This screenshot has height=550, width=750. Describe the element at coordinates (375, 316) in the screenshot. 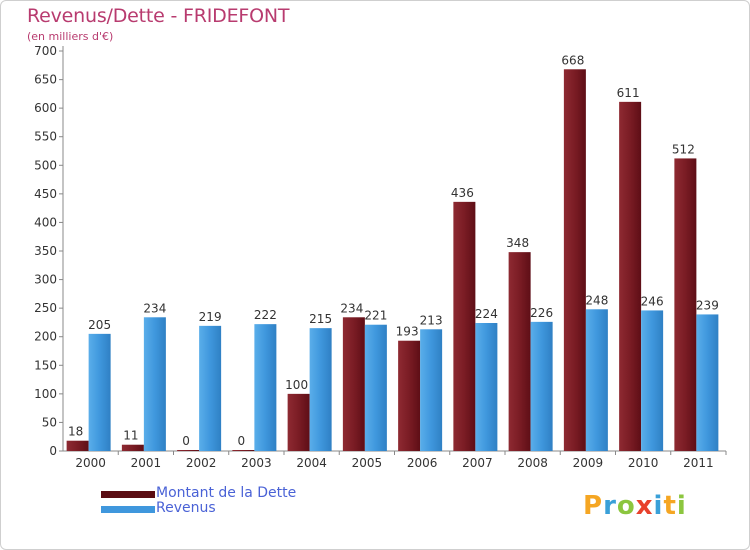

I see `data-label-revenus: 221` at that location.